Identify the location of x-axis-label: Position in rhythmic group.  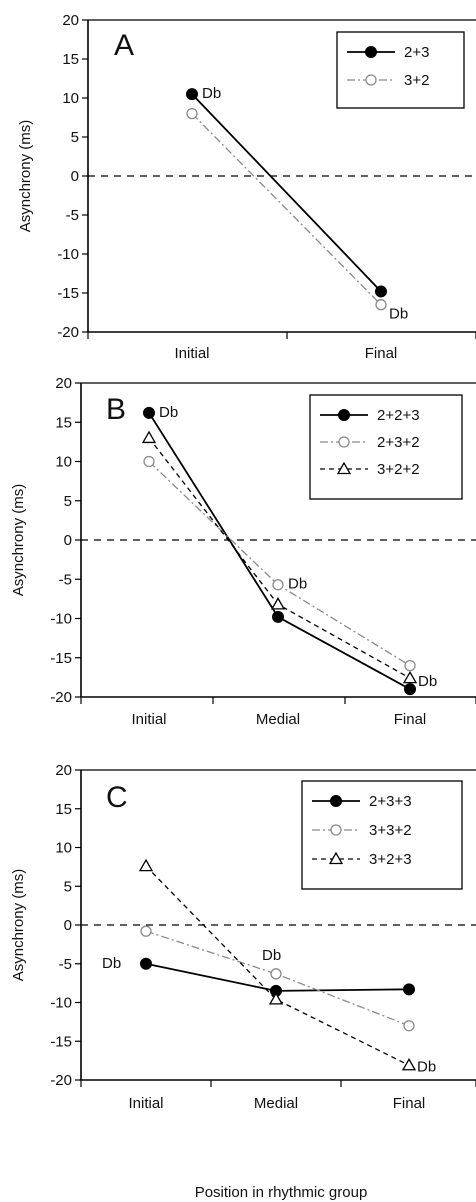
(281, 1192).